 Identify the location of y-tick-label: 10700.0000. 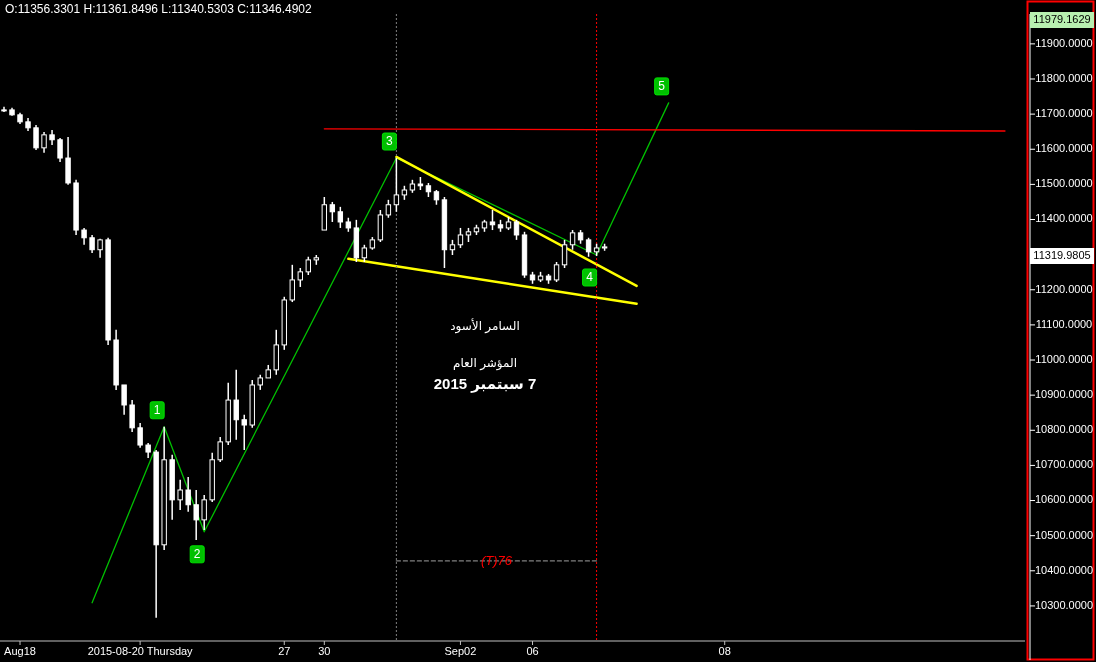
(1064, 464).